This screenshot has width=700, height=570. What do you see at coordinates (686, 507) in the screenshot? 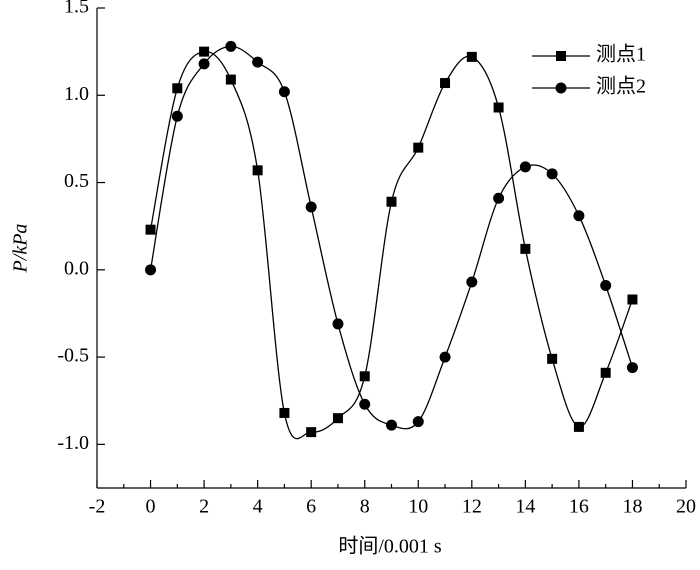
I see `x-tick-label: 20` at bounding box center [686, 507].